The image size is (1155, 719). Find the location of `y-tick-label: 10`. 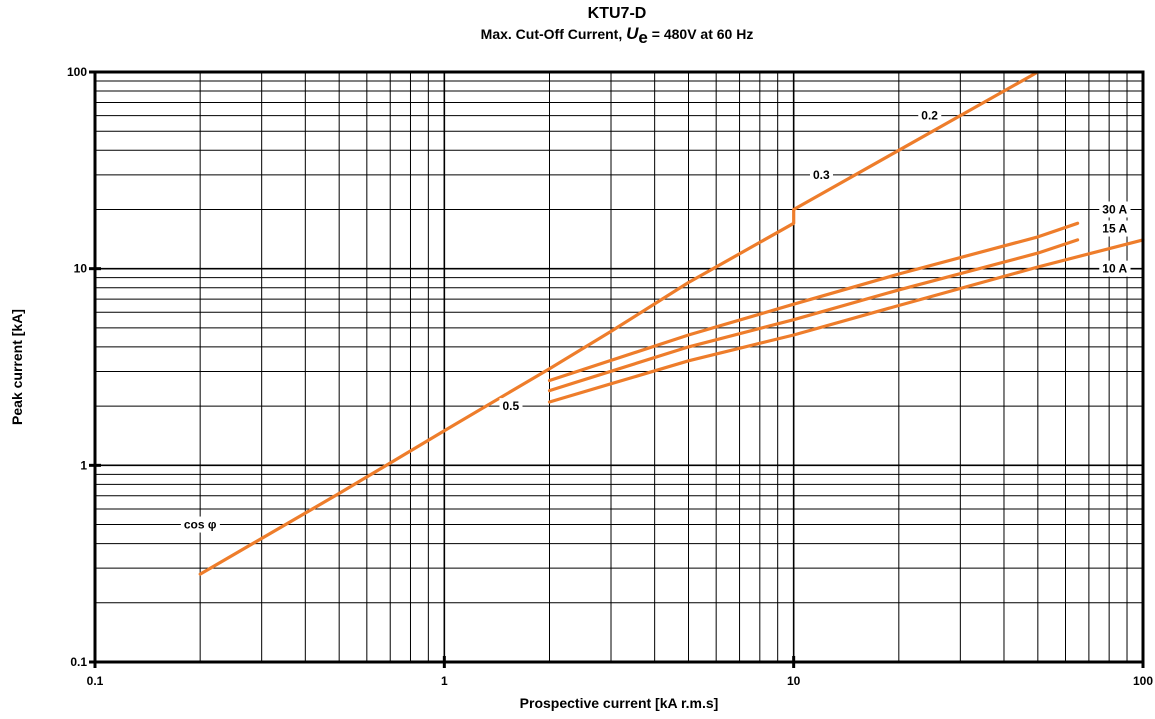

y-tick-label: 10 is located at coordinates (81, 269).